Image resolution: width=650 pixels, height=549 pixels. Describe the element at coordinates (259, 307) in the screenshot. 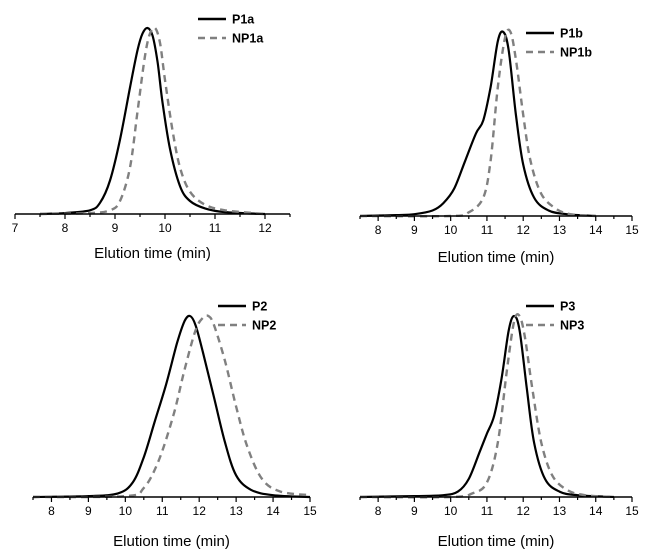

I see `legend-label-P2: P2` at that location.